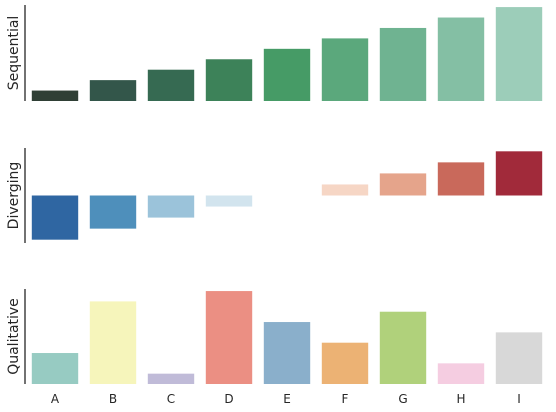 This screenshot has width=556, height=412. I want to click on x-tick-label: I, so click(519, 399).